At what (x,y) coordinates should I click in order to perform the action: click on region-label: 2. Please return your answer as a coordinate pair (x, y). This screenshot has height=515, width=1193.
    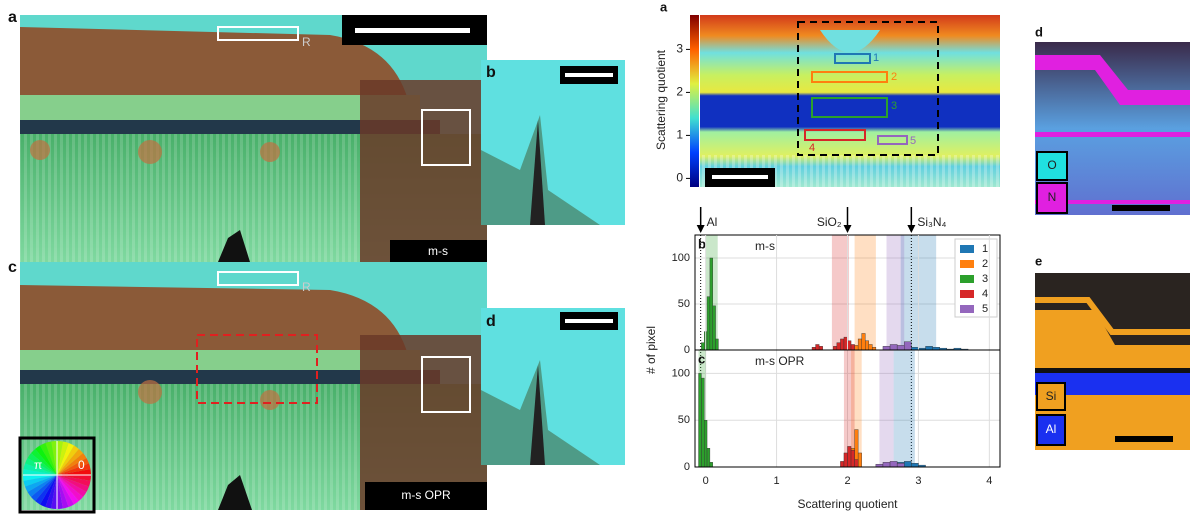
    Looking at the image, I should click on (894, 77).